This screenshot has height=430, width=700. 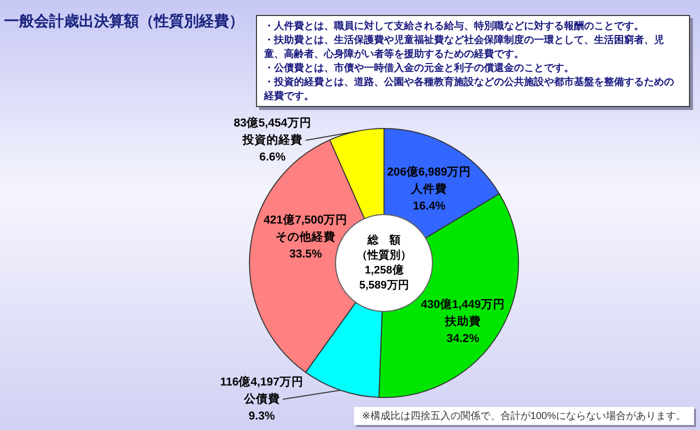 What do you see at coordinates (429, 188) in the screenshot?
I see `slice-label: 人件費` at bounding box center [429, 188].